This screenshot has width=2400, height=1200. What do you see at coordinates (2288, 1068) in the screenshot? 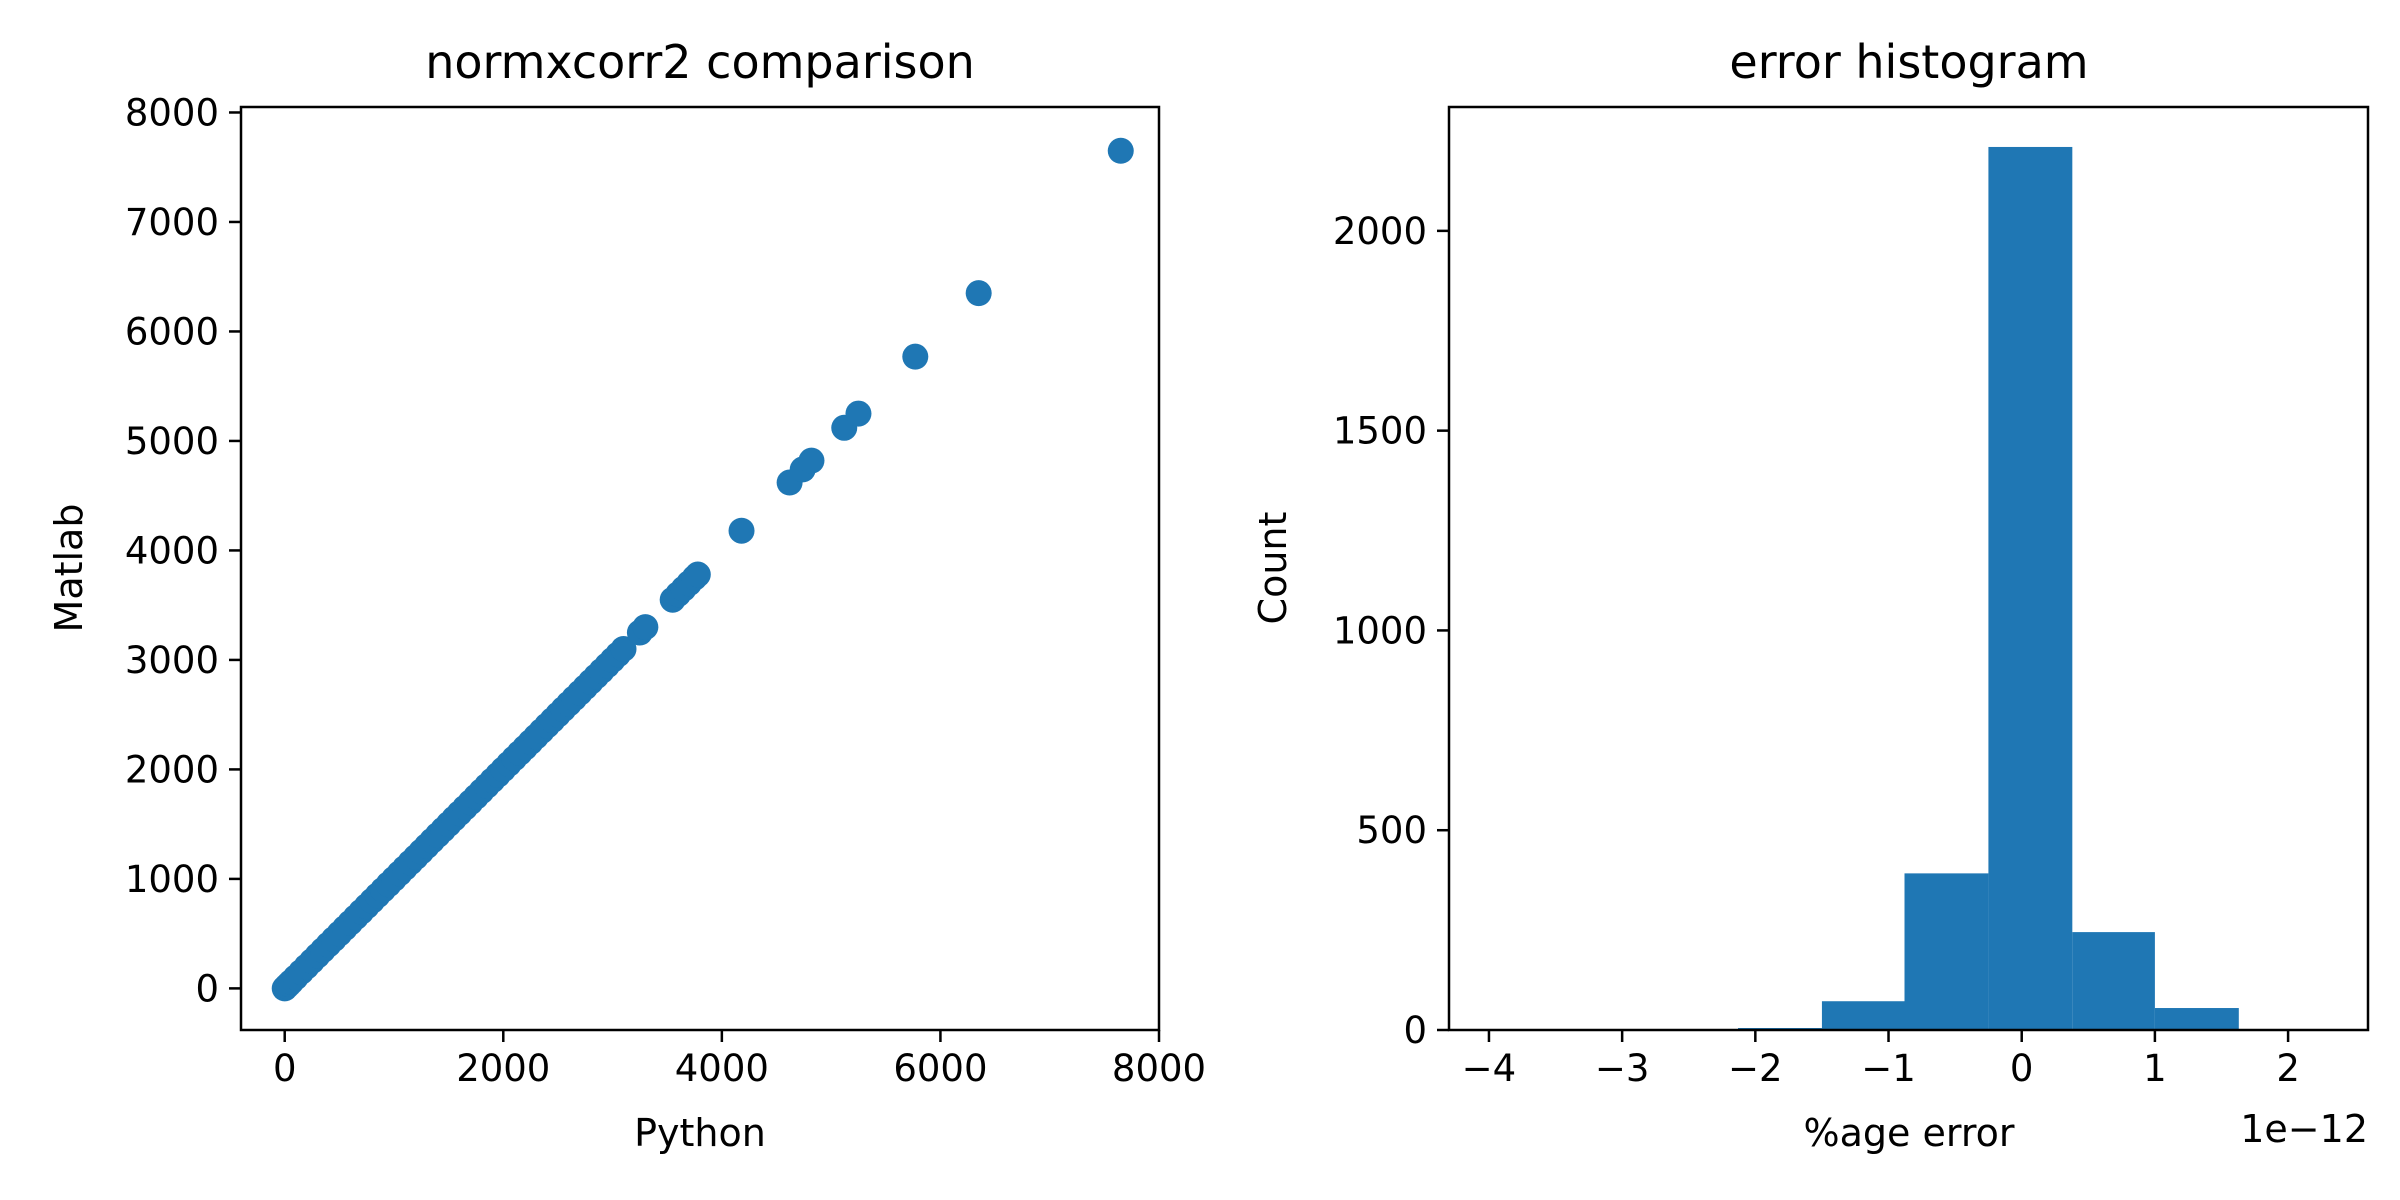
I see `histogram-x-tick-label: 2` at bounding box center [2288, 1068].